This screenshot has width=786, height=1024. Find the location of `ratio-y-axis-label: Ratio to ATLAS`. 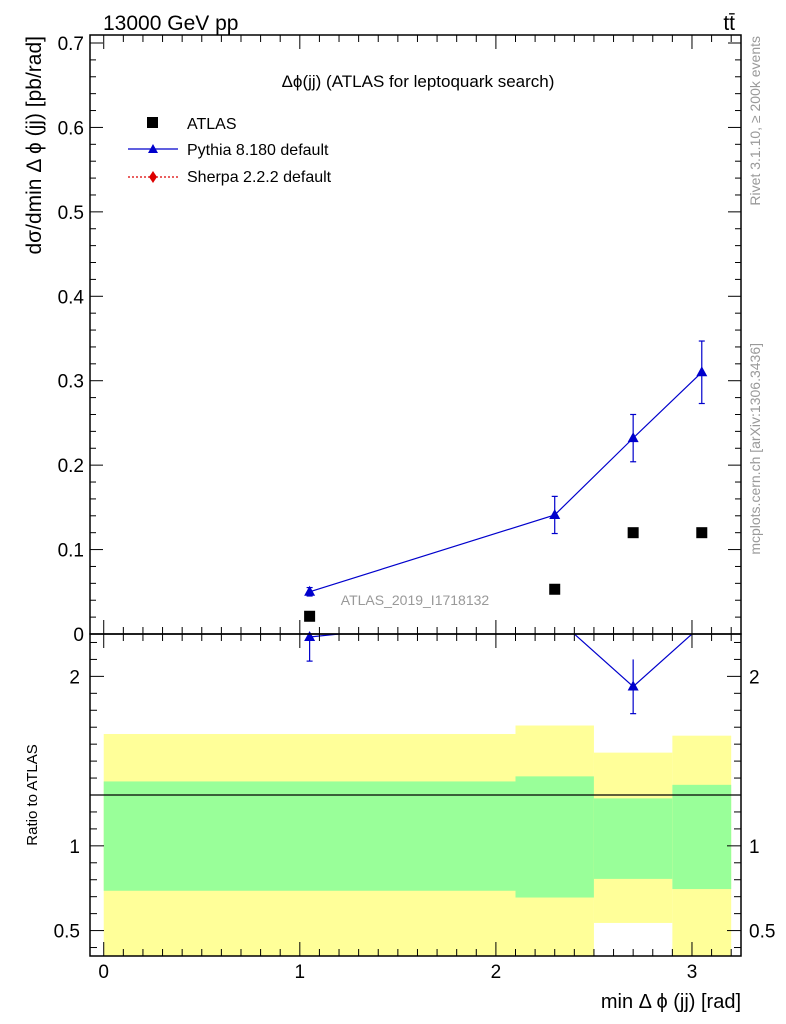

ratio-y-axis-label: Ratio to ATLAS is located at coordinates (32, 794).